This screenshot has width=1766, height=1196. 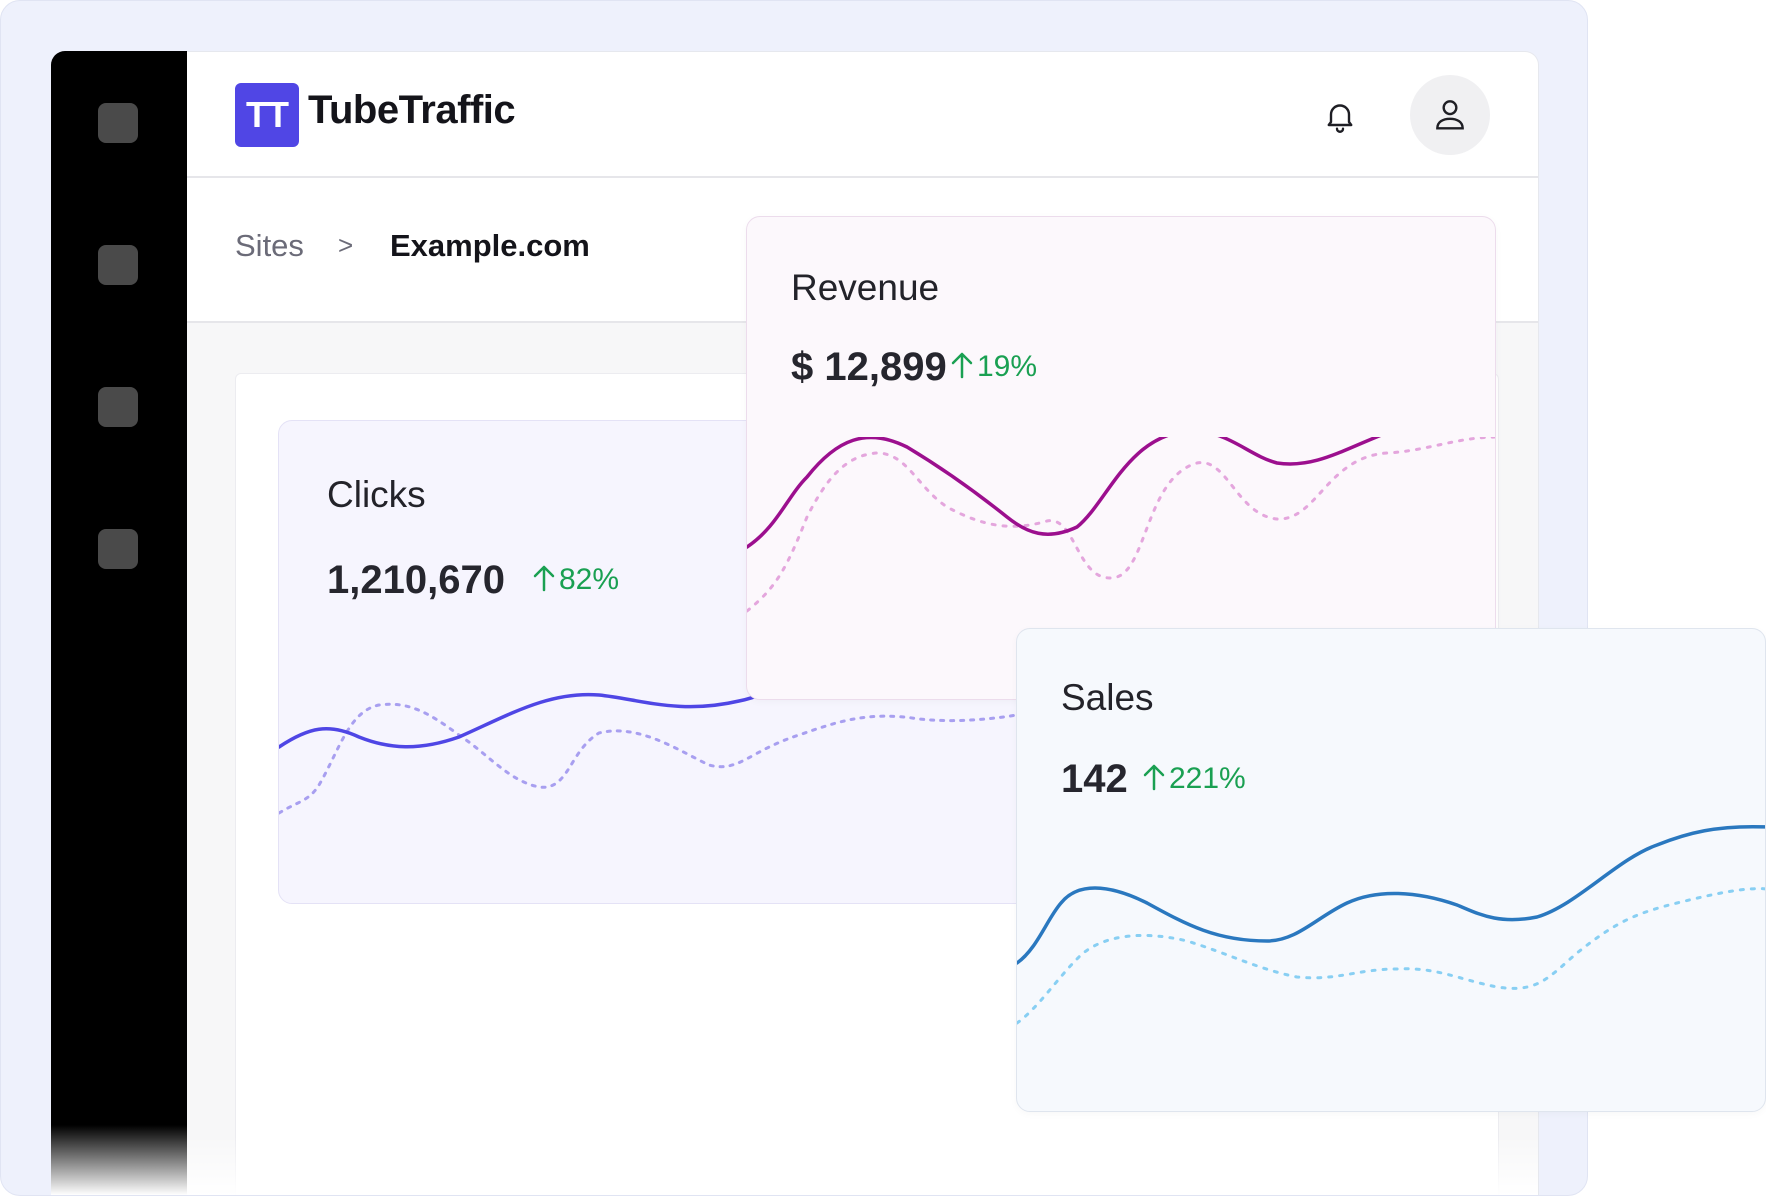 I want to click on revenue-previous-line, so click(x=1121, y=525).